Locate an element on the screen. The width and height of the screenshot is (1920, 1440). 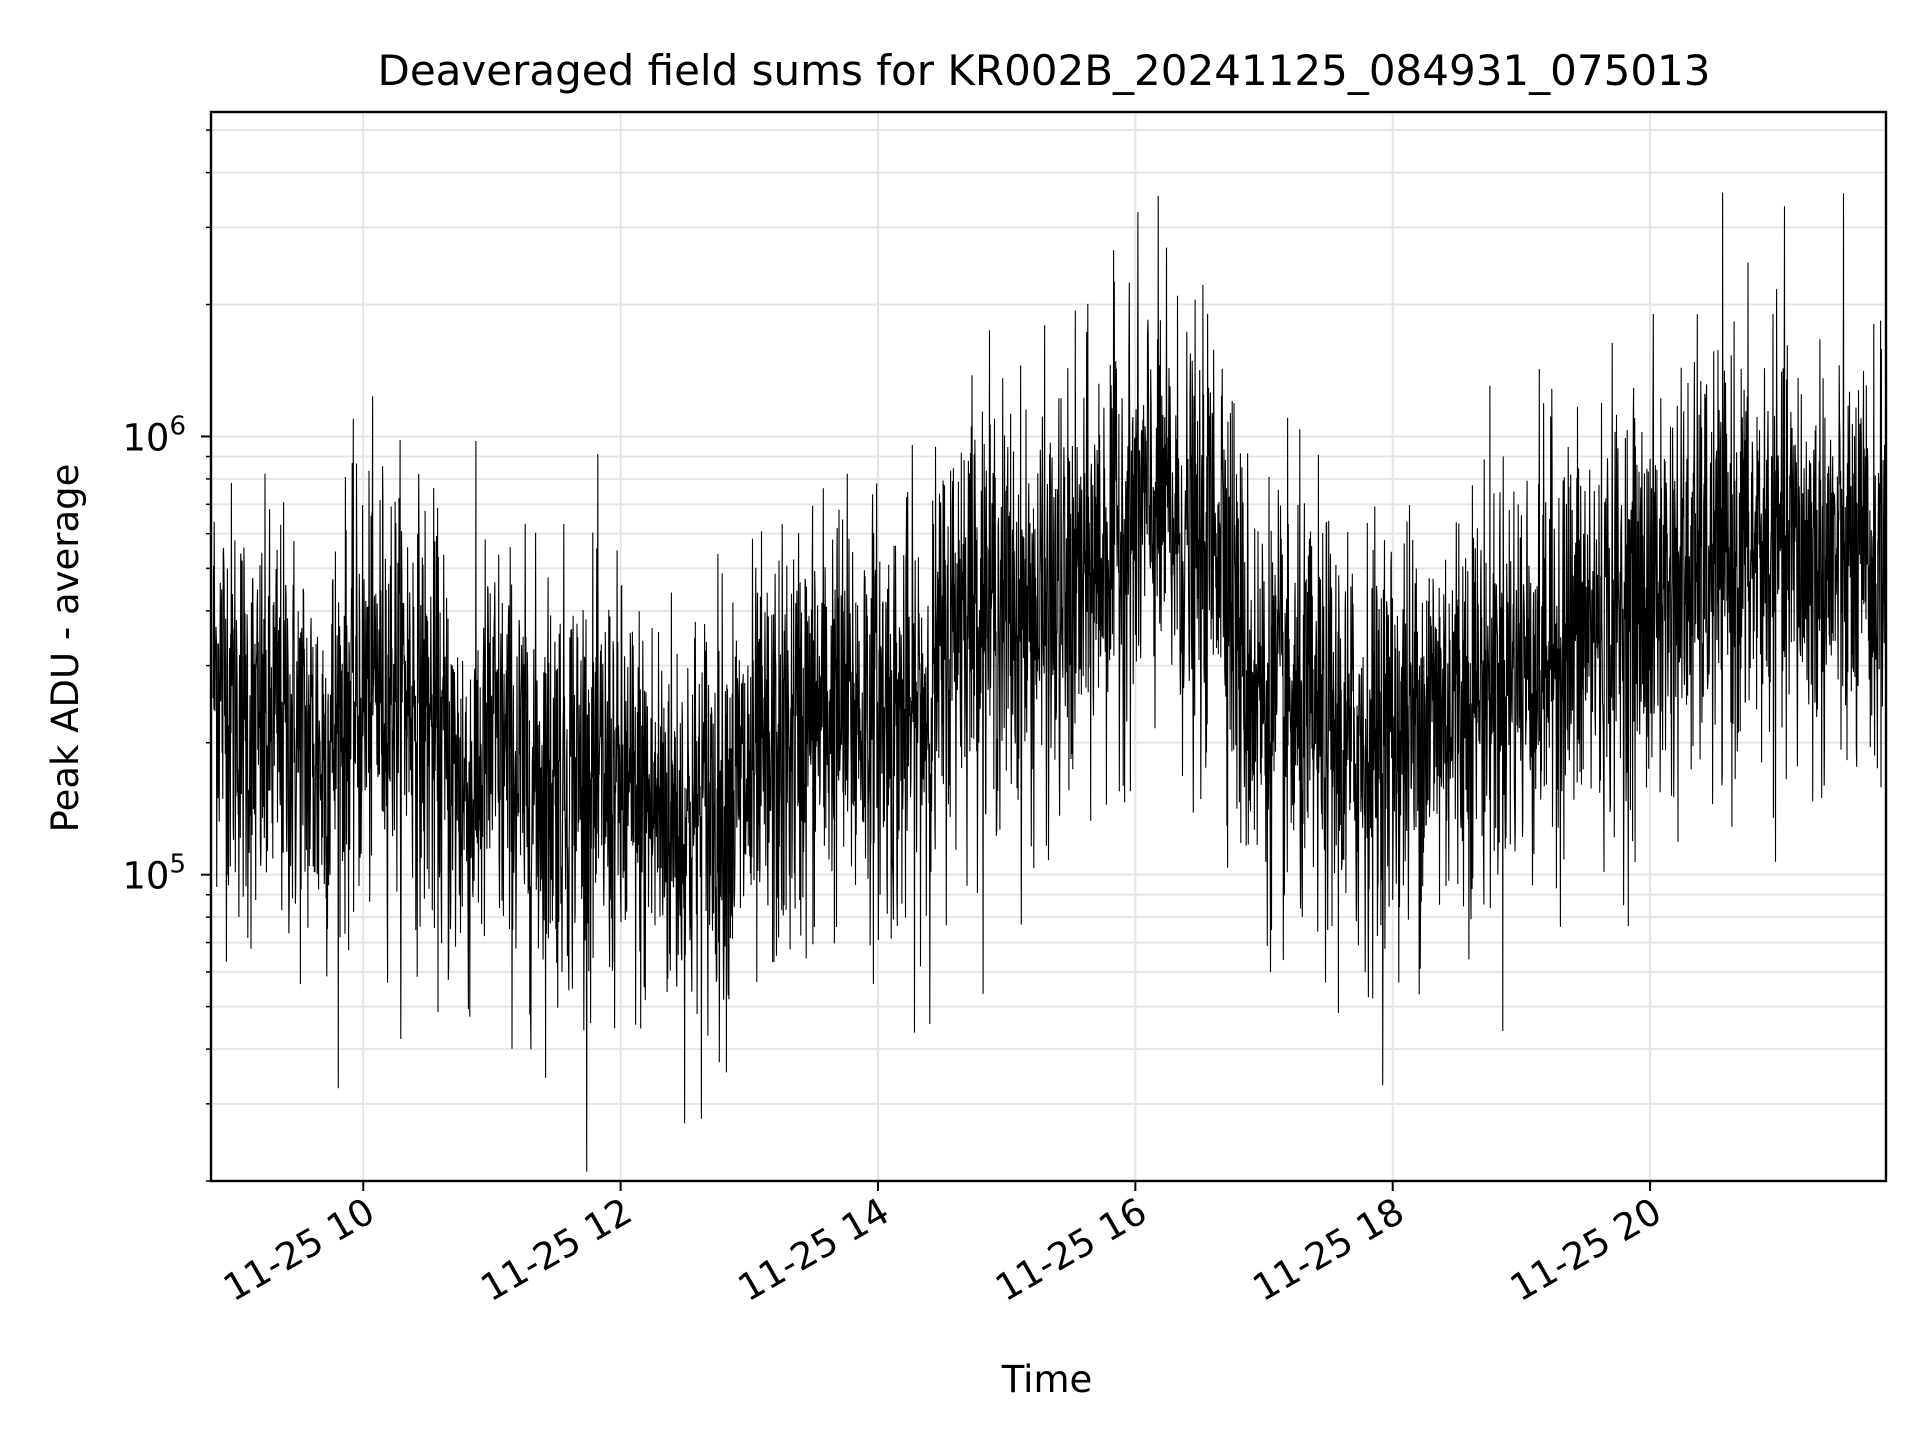
y-axis: 105 106 is located at coordinates (166, 655).